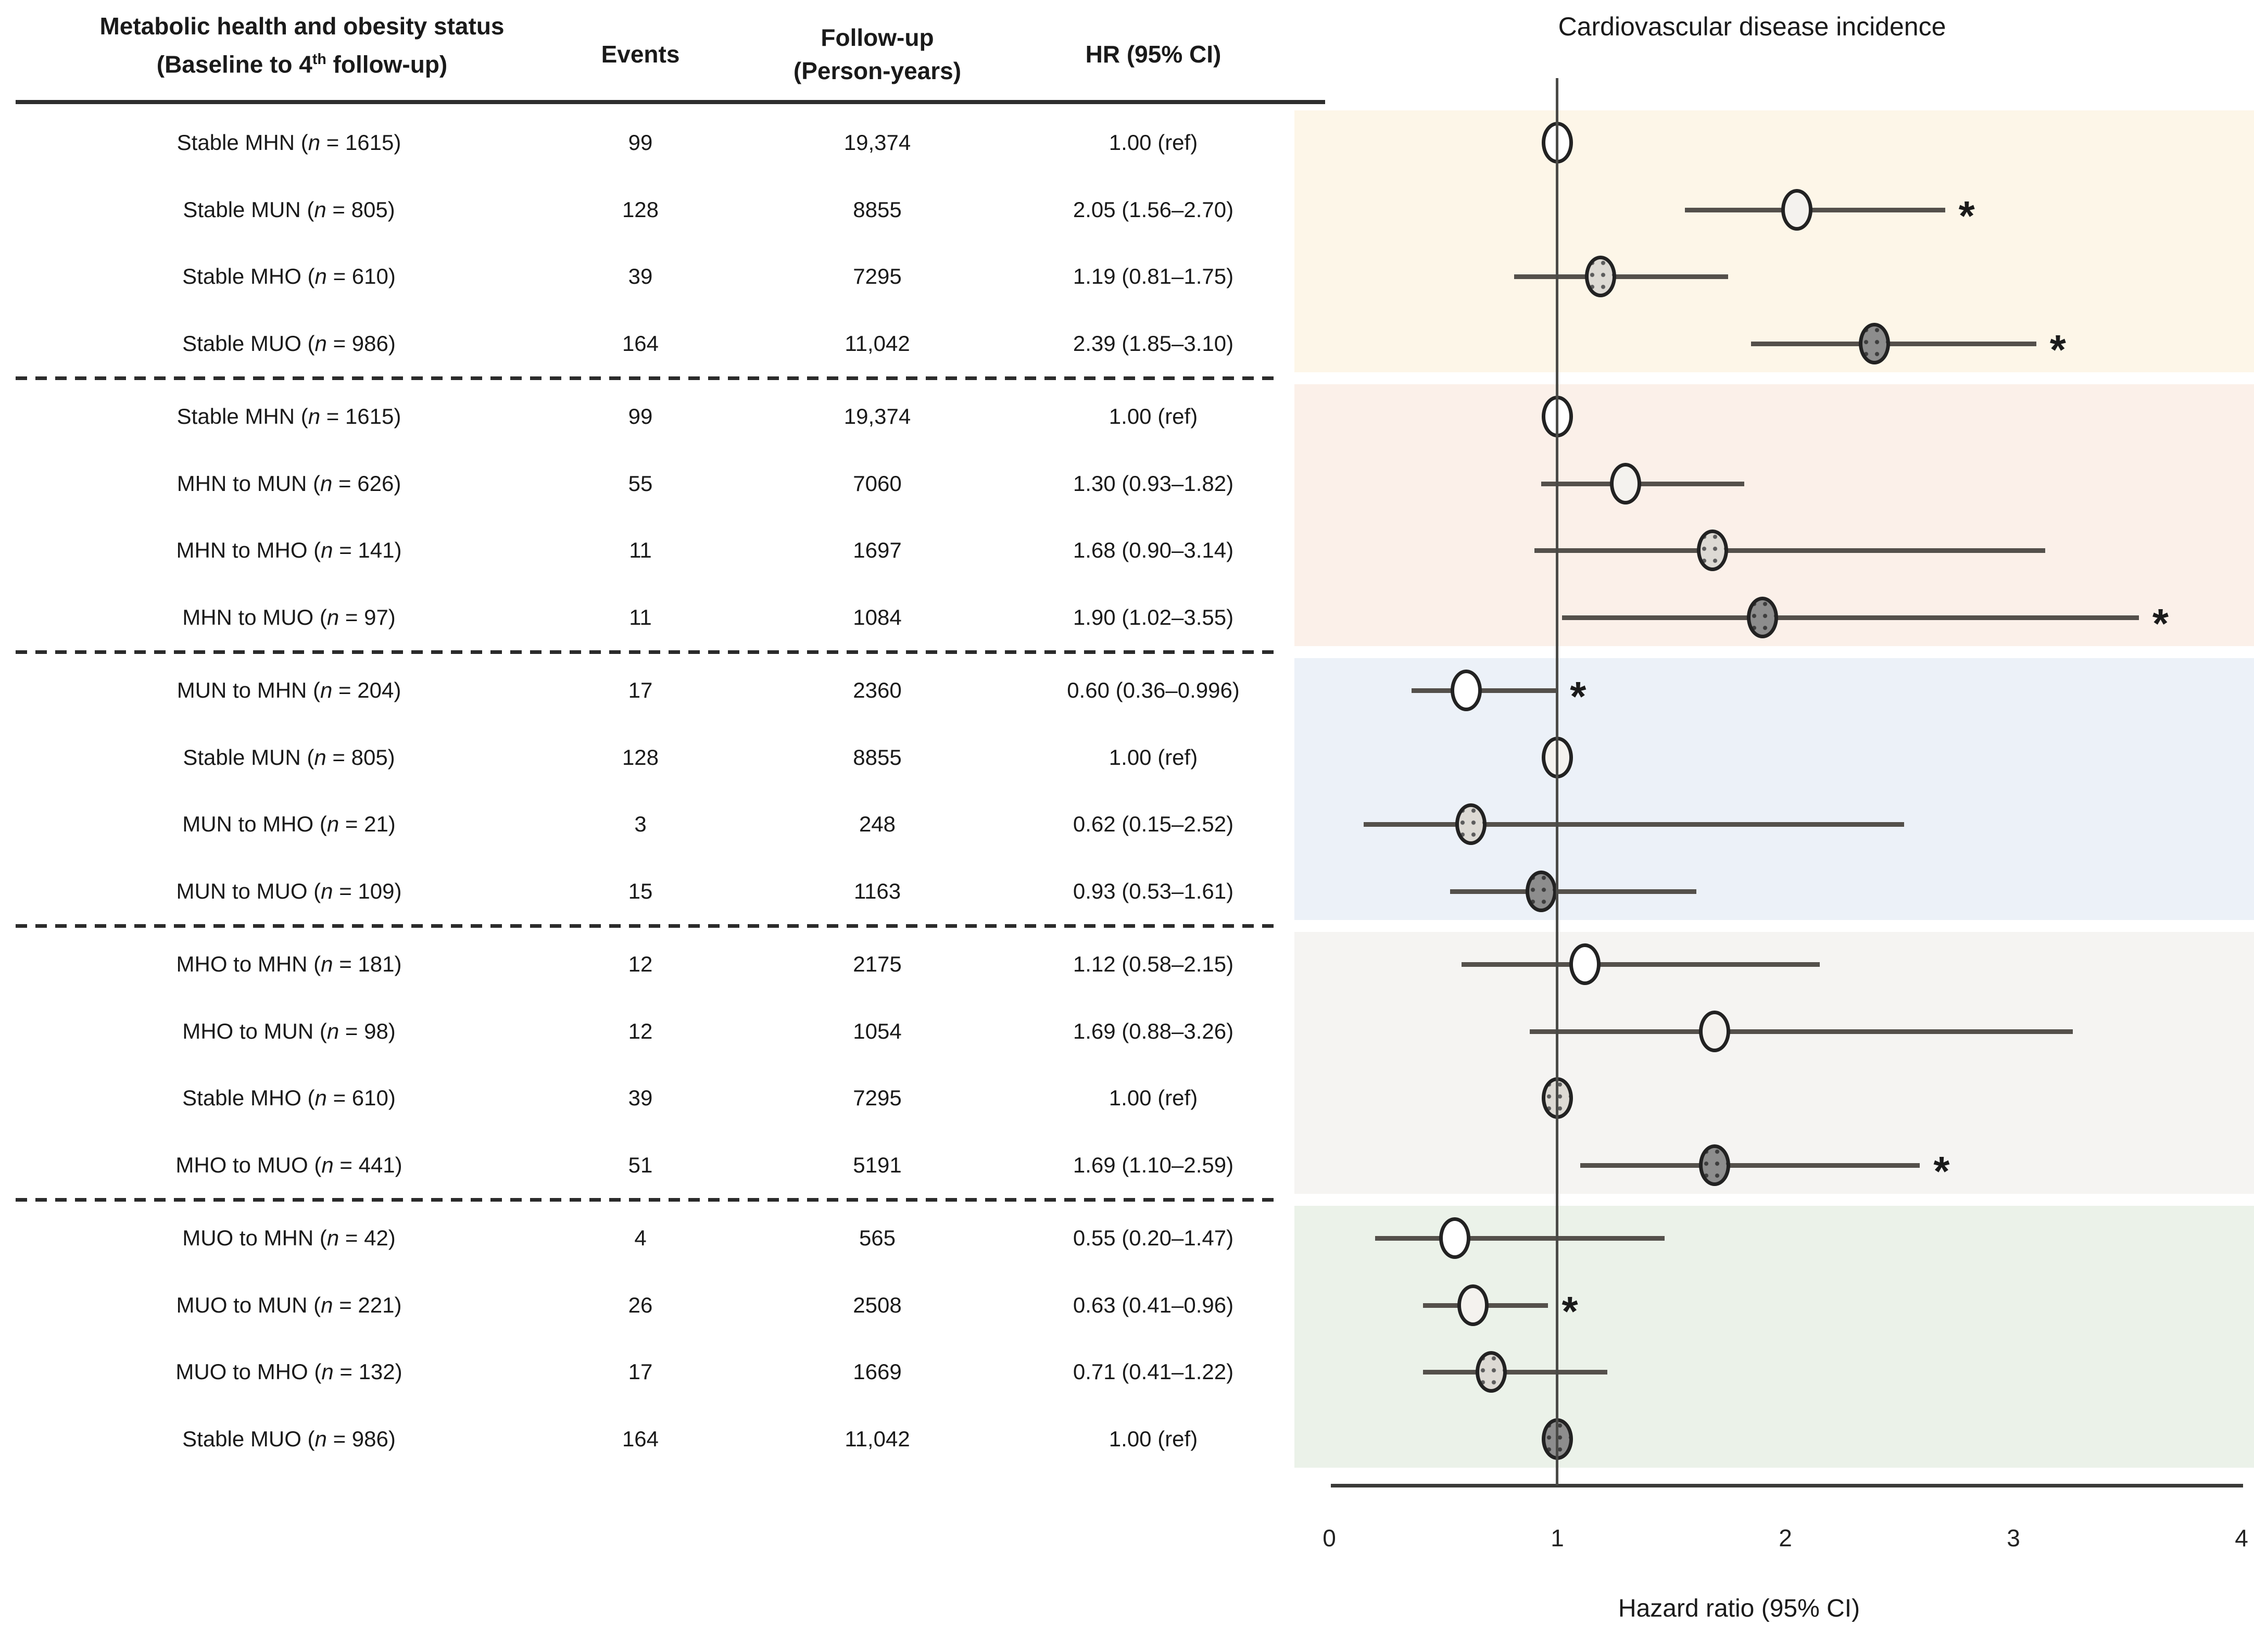 The image size is (2254, 1652). I want to click on person-years-value: 5191, so click(877, 1165).